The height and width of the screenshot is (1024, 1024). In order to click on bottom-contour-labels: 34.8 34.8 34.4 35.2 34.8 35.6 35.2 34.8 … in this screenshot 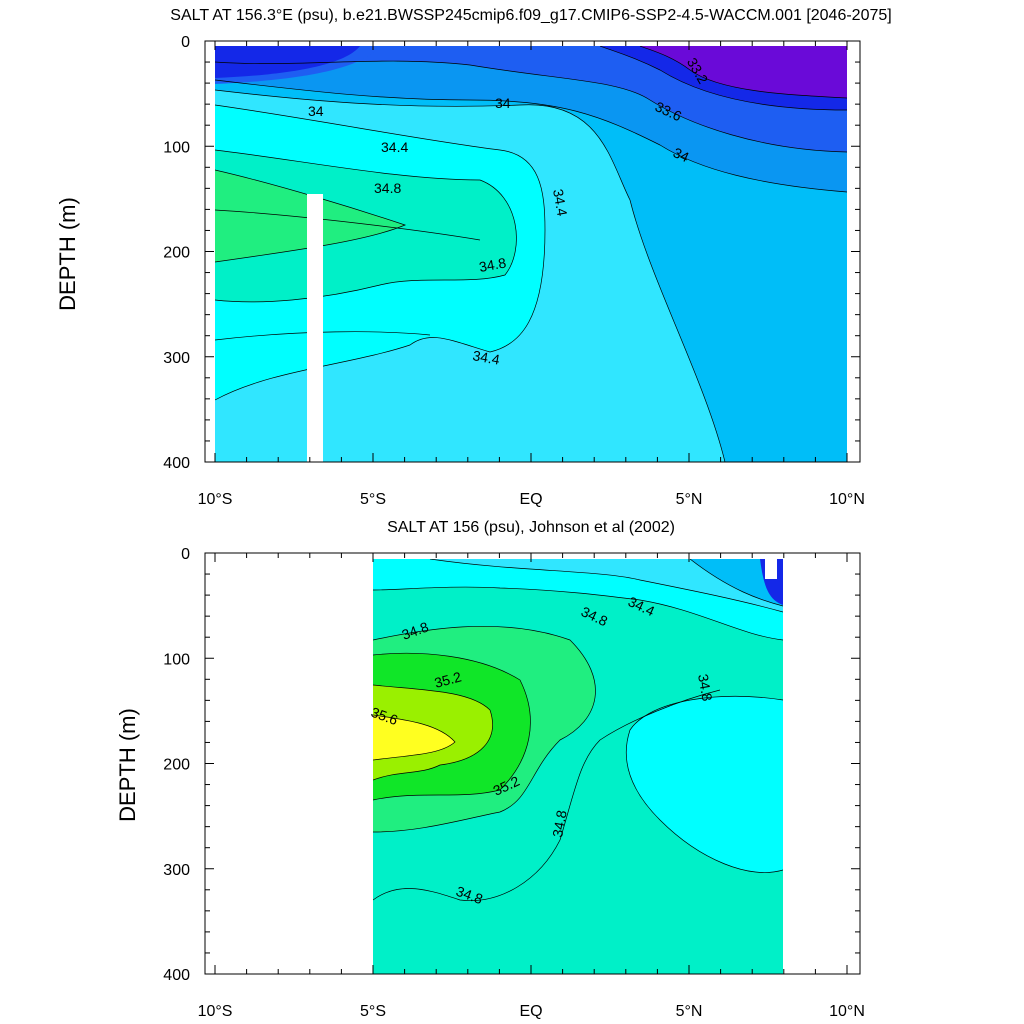, I will do `click(542, 750)`.